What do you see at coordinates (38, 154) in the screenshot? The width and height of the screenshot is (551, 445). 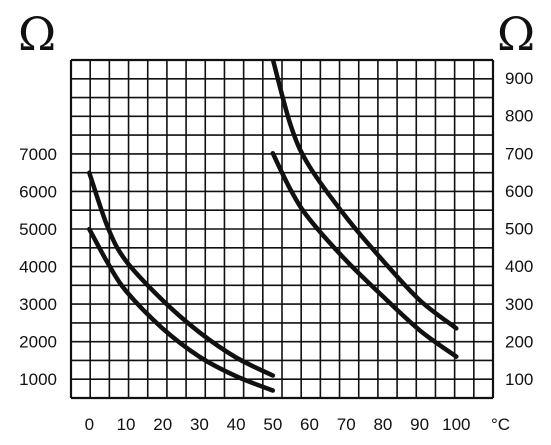 I see `left-tick-label: 7000` at bounding box center [38, 154].